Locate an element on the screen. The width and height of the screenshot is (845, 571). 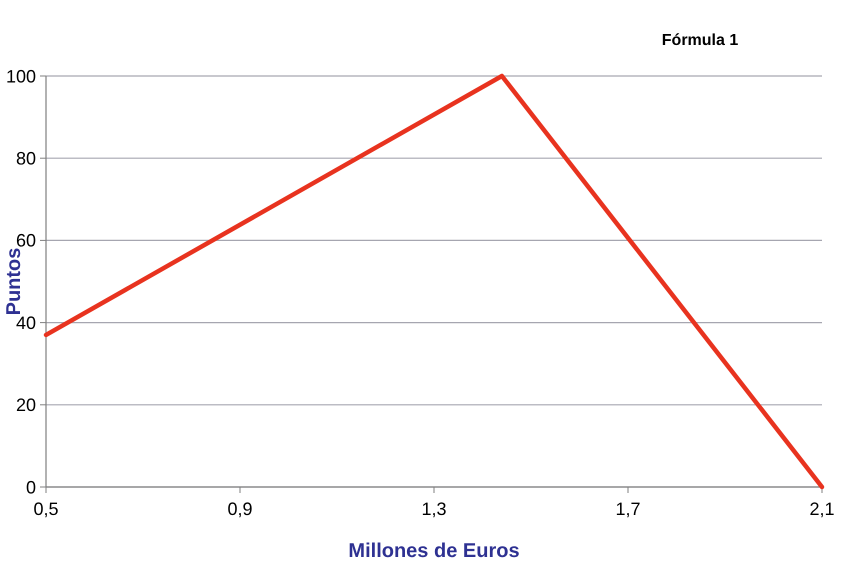
chart-title: Fórmula 1 is located at coordinates (700, 40).